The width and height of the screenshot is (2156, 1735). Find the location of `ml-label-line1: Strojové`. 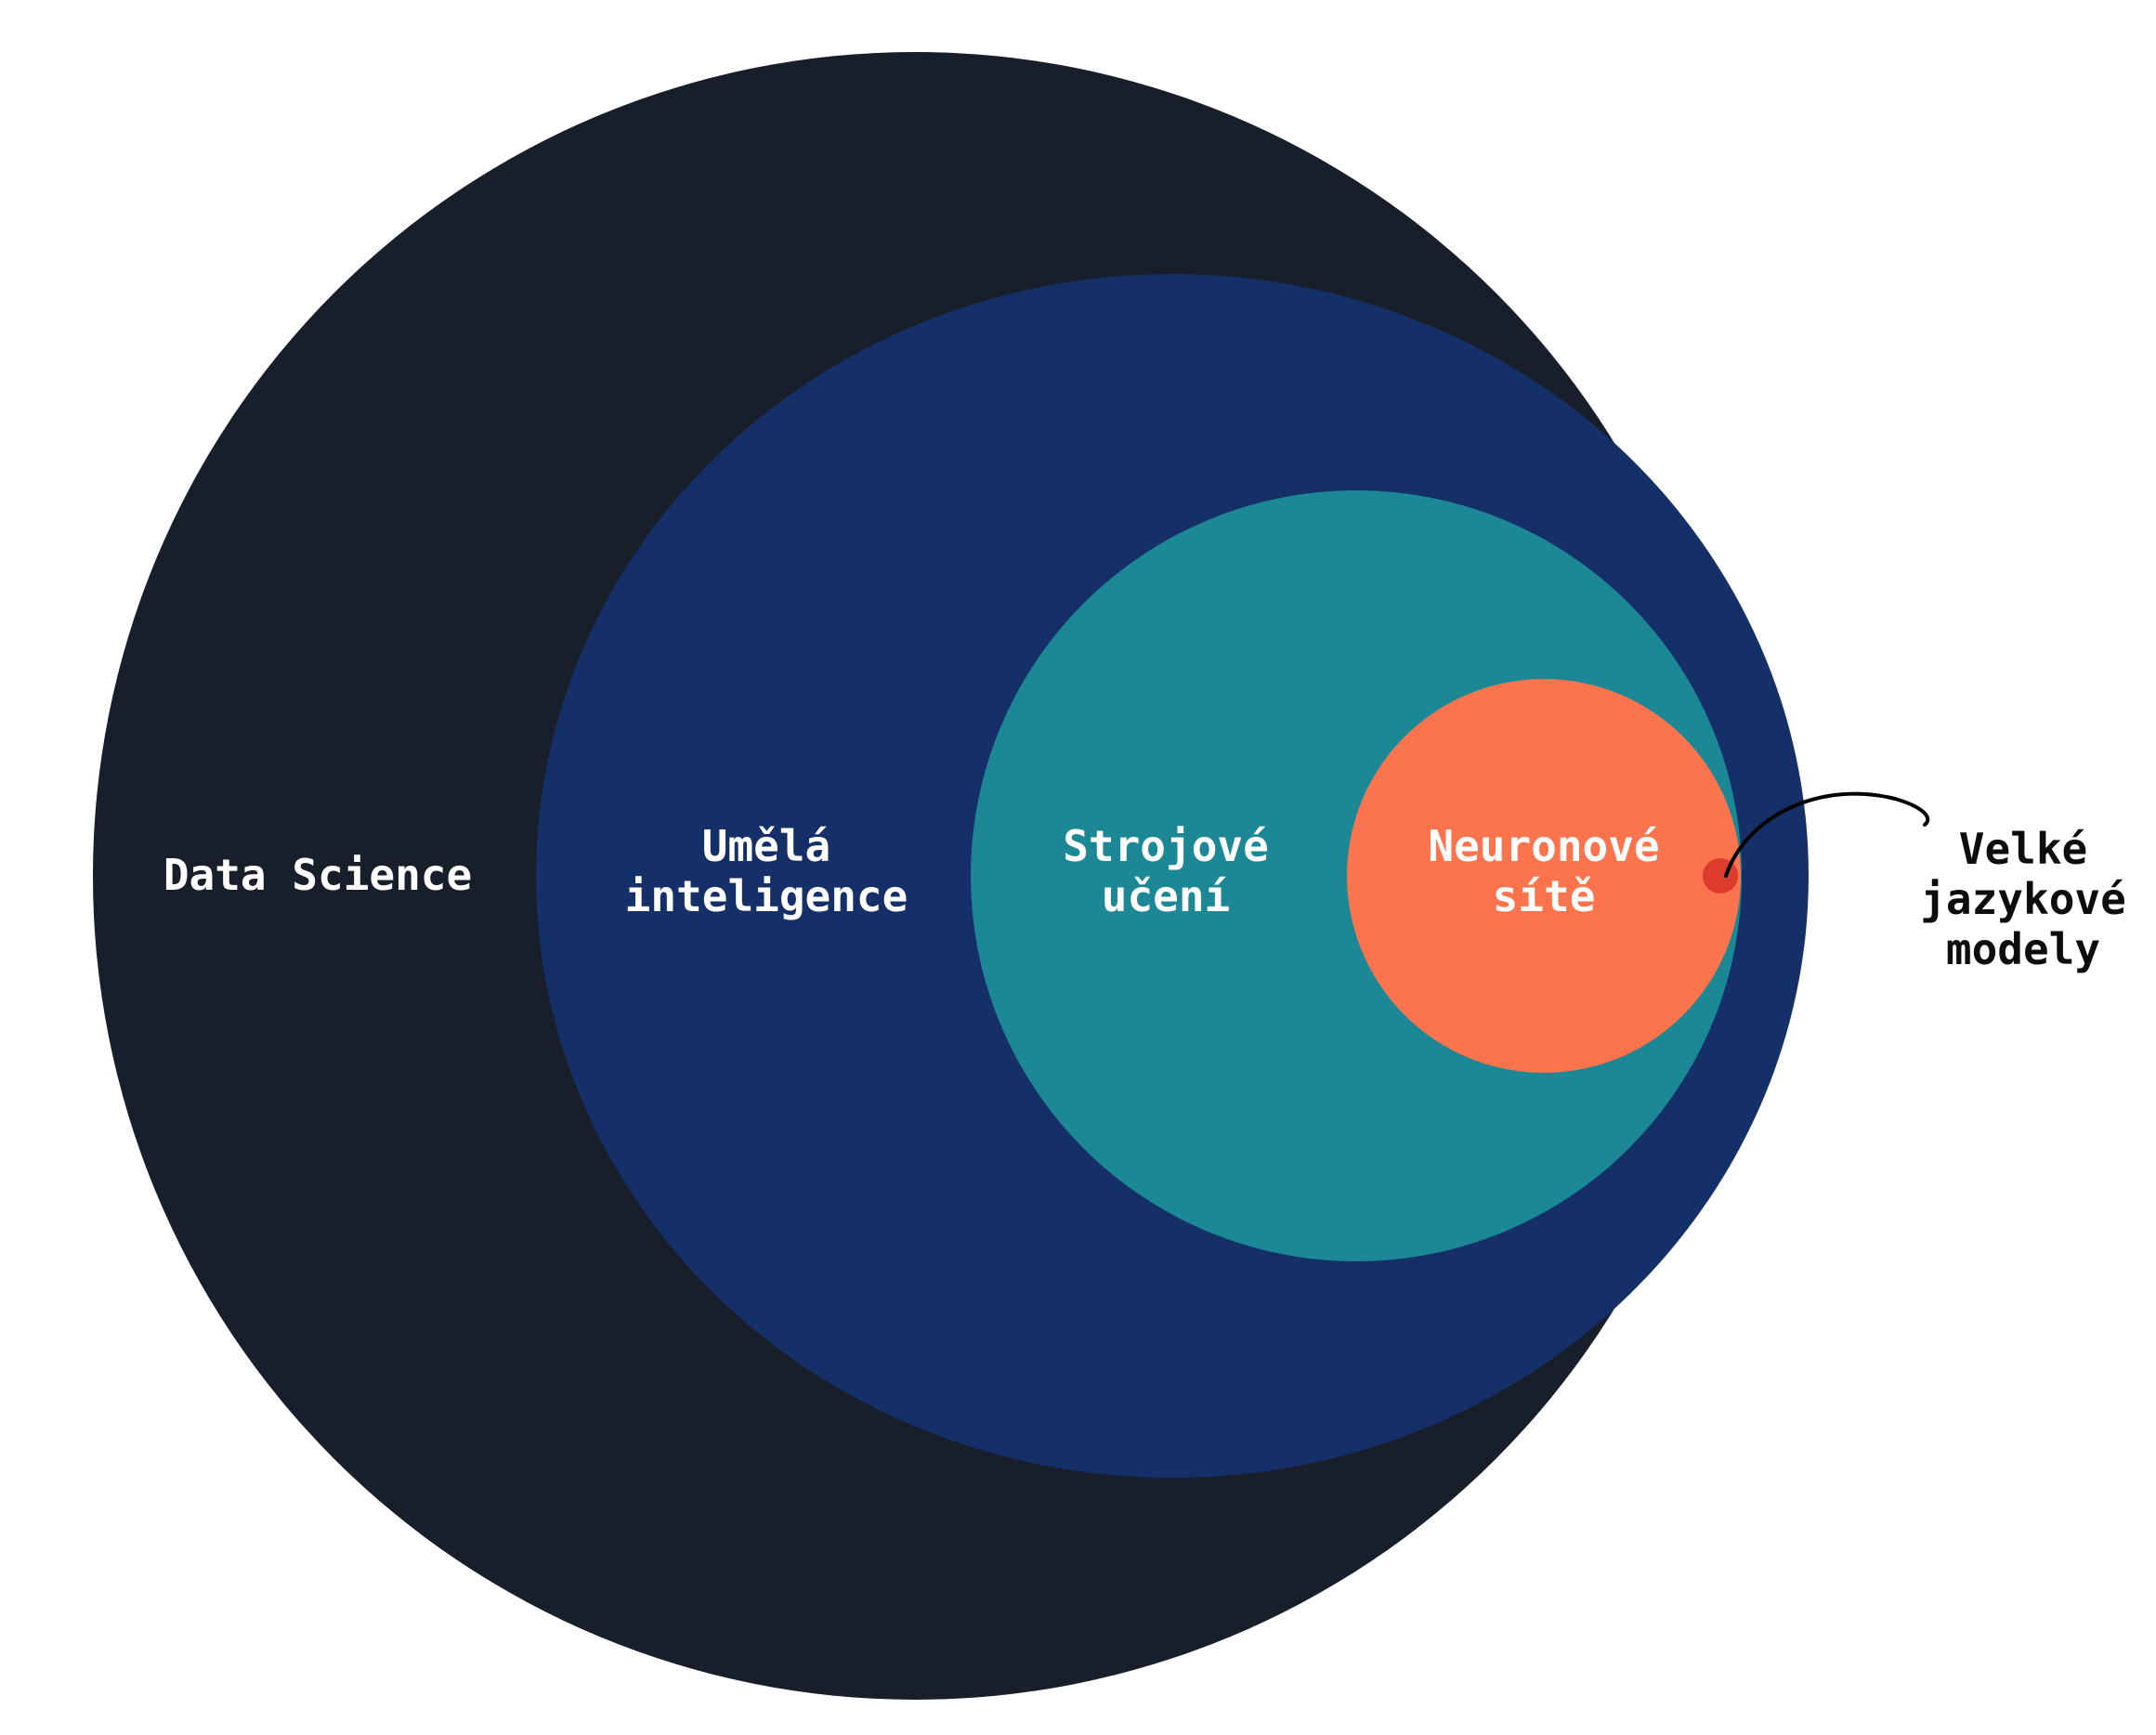

ml-label-line1: Strojové is located at coordinates (1166, 846).